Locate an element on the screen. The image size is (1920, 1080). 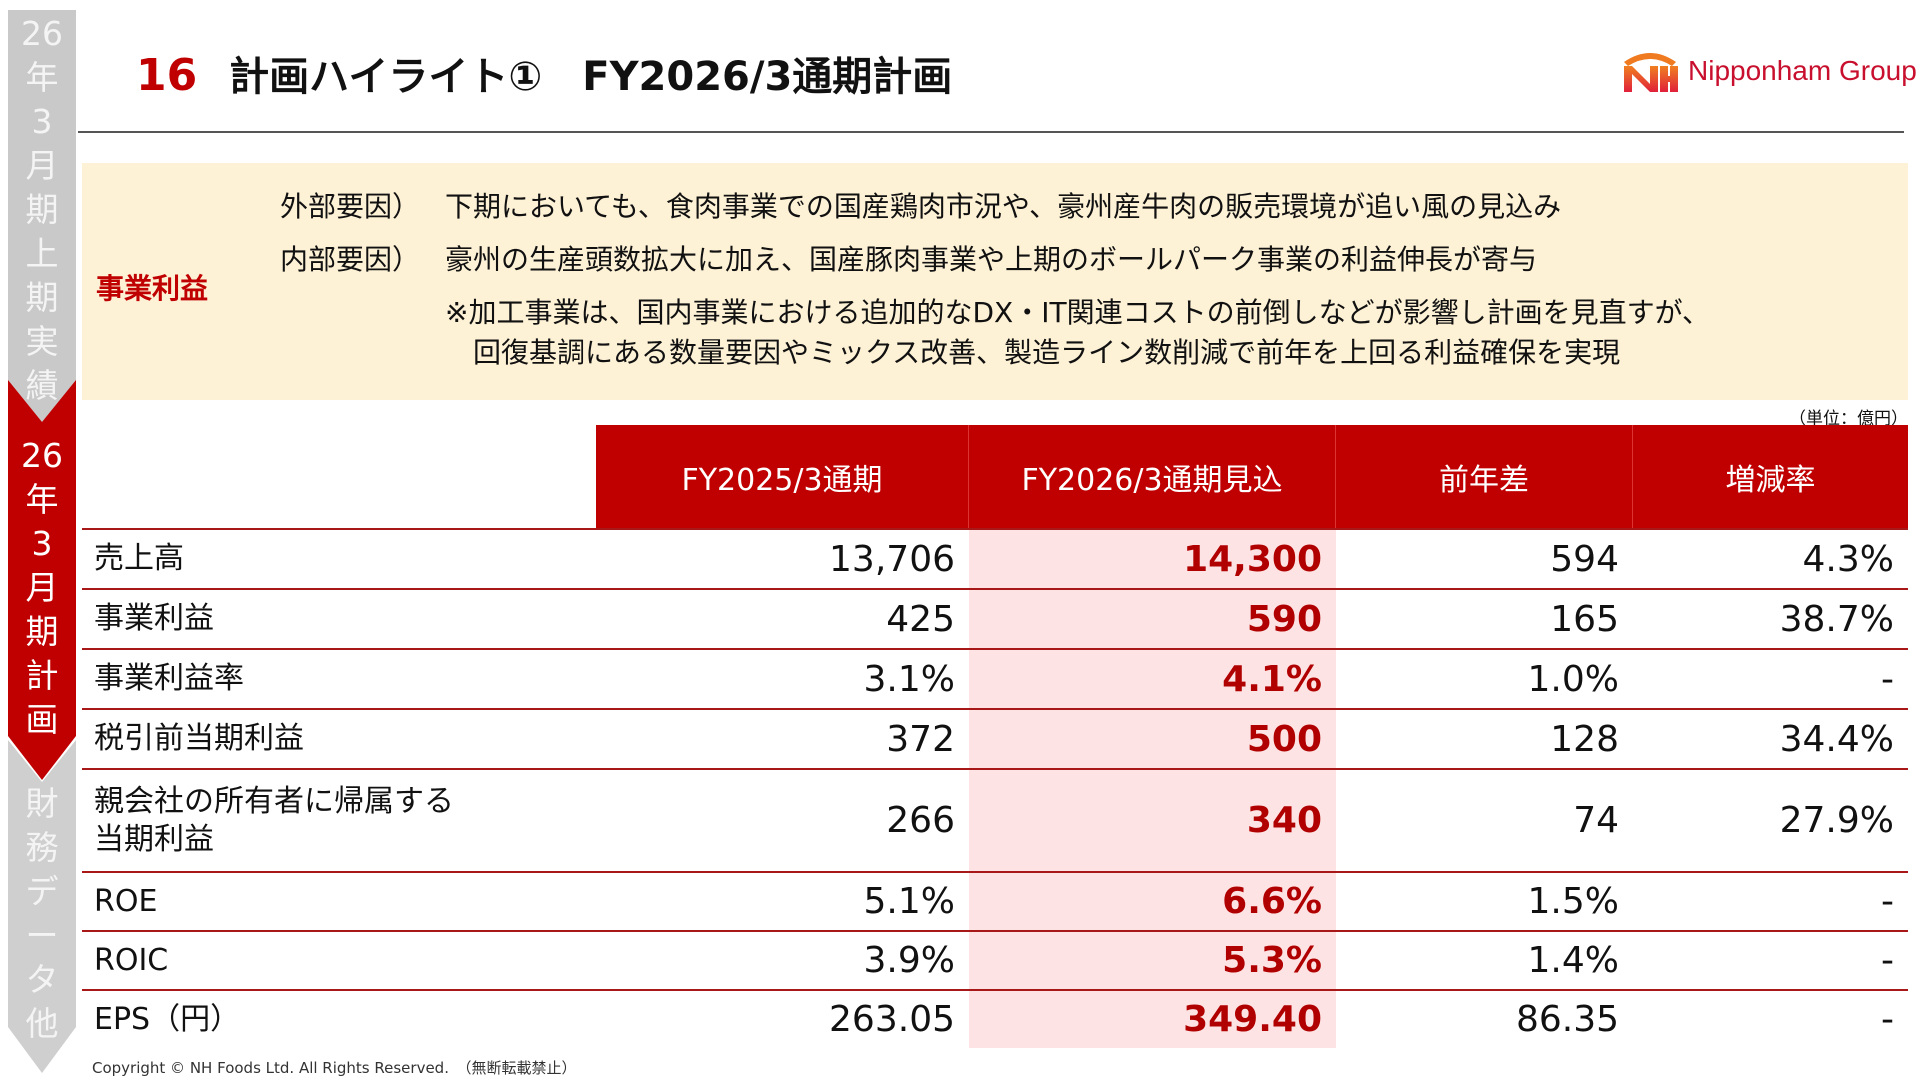
table-row: 事業利益 425 590 165 38.7% is located at coordinates (995, 618).